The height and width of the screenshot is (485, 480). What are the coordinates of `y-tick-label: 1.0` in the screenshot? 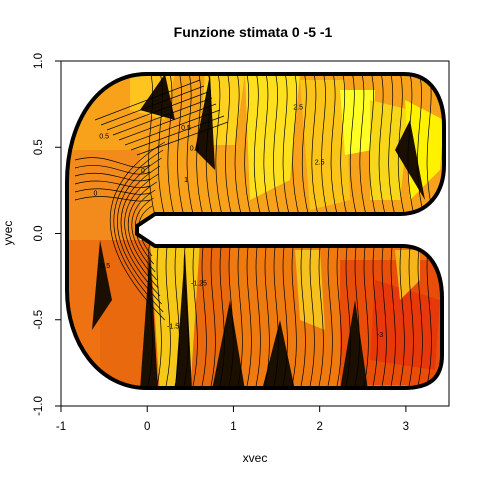 It's located at (39, 61).